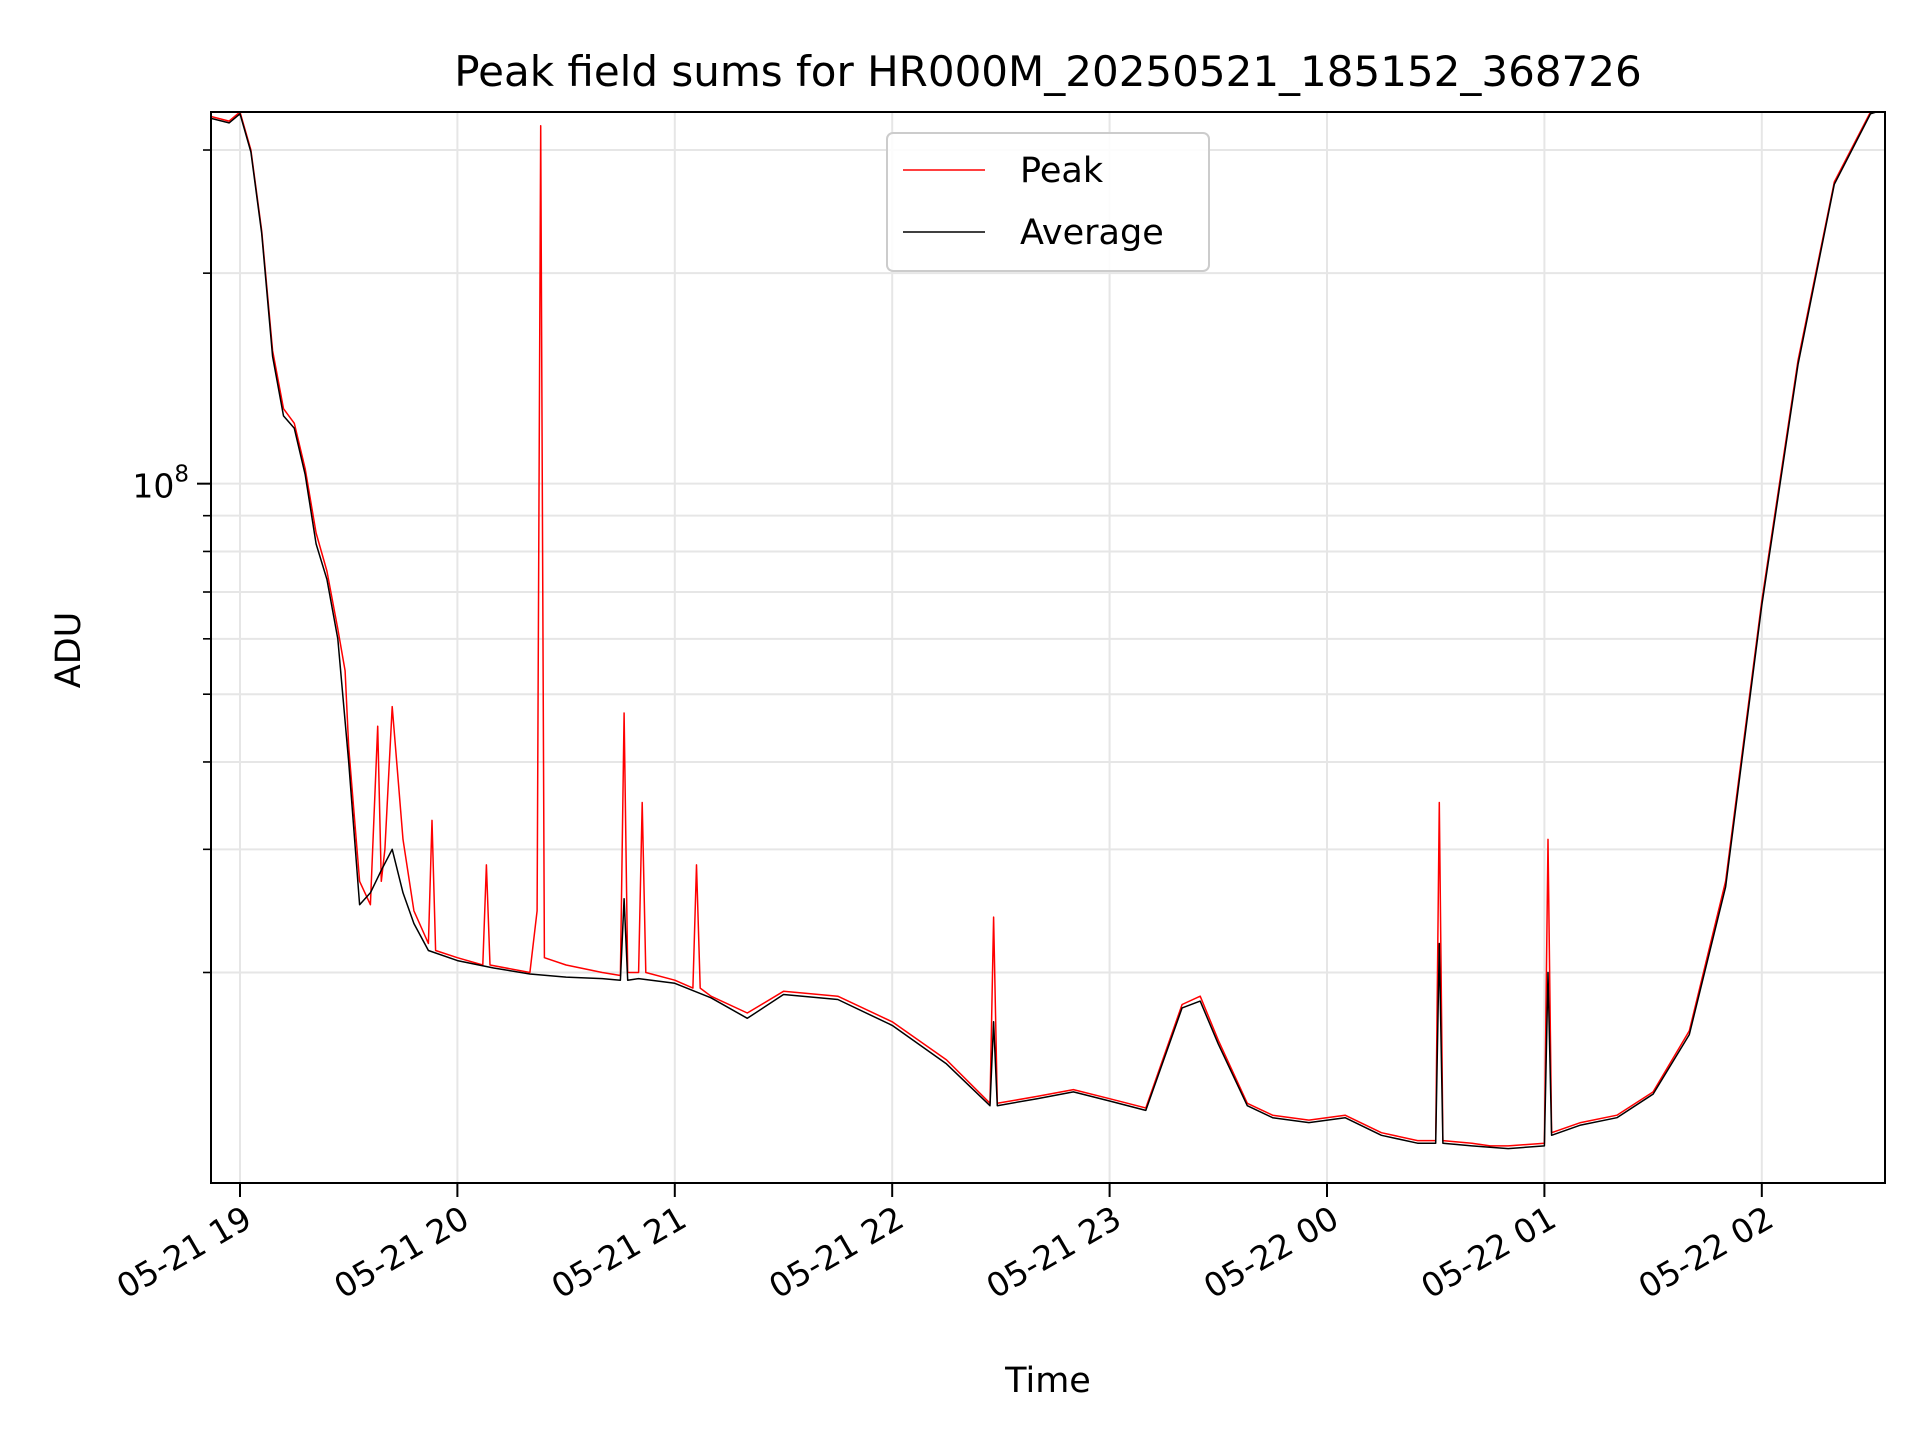  I want to click on legend-box, so click(1048, 202).